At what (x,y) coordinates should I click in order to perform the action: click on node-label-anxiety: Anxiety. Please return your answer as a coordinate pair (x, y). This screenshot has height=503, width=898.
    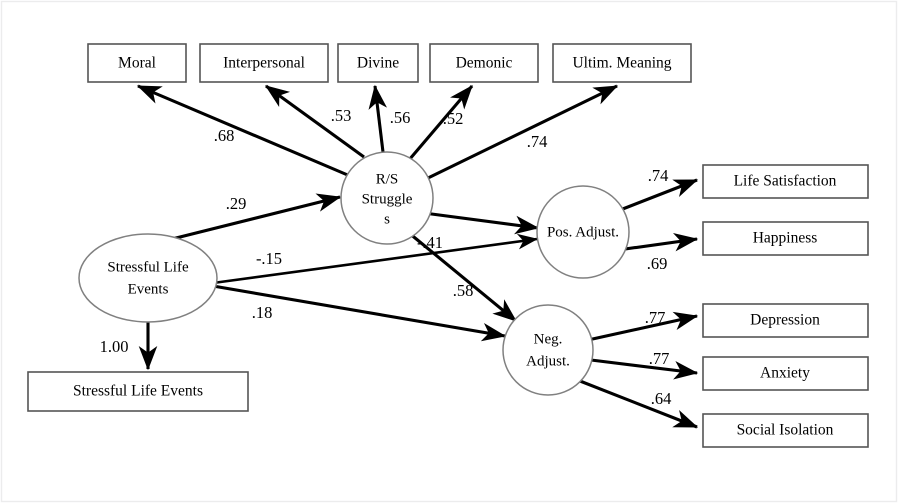
    Looking at the image, I should click on (785, 373).